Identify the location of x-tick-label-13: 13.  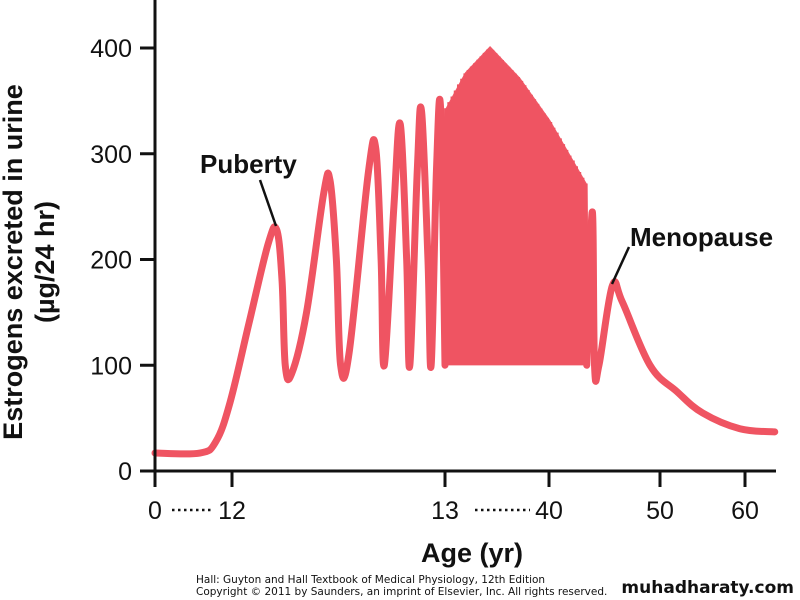
(445, 511).